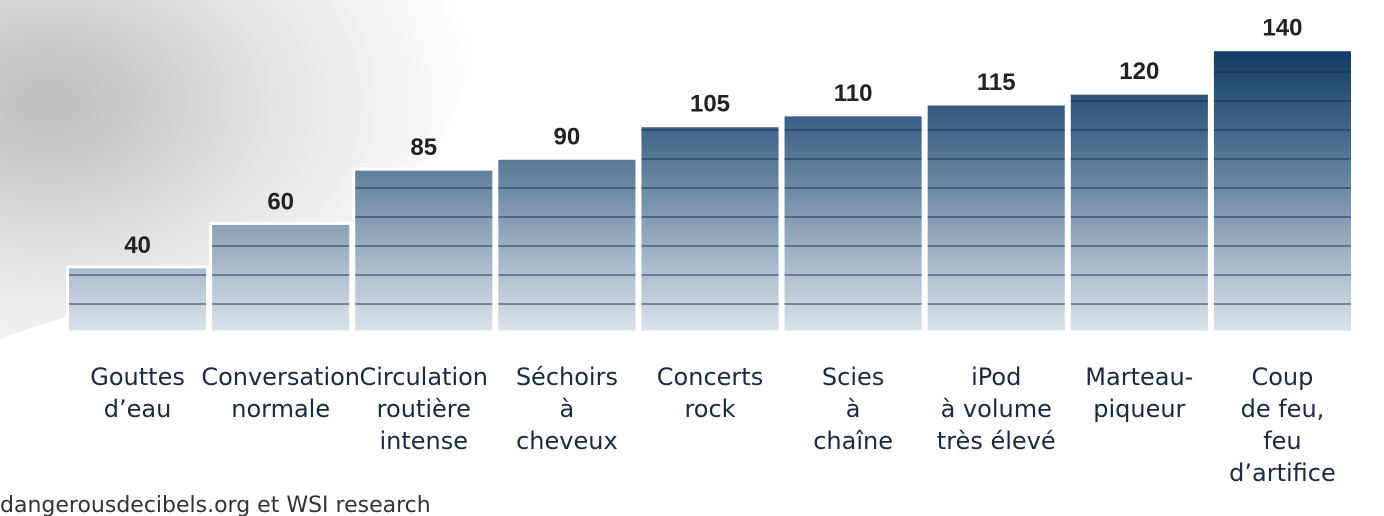 The width and height of the screenshot is (1384, 516). What do you see at coordinates (567, 409) in the screenshot?
I see `x-tick-label: Séchoirs à cheveux` at bounding box center [567, 409].